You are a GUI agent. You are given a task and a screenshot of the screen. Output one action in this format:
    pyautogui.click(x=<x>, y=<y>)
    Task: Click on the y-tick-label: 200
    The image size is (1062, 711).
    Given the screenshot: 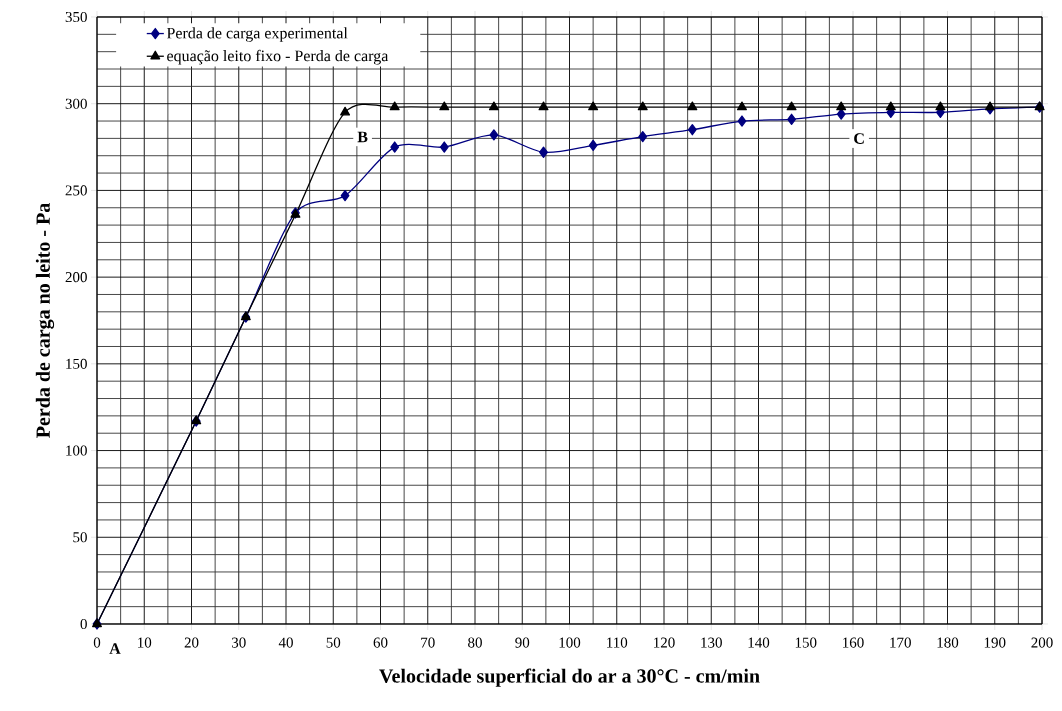 What is the action you would take?
    pyautogui.click(x=76, y=277)
    